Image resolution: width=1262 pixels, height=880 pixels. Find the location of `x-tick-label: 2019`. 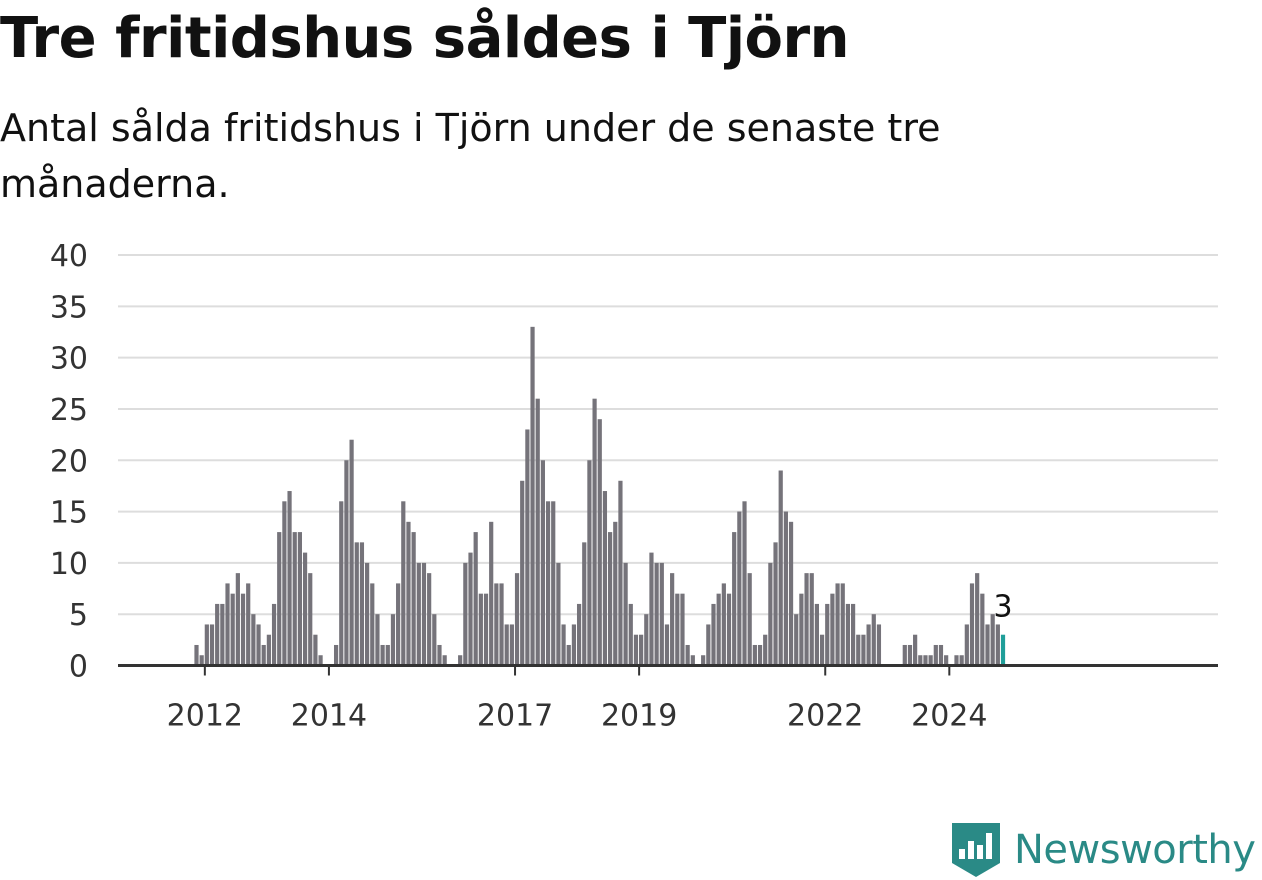

x-tick-label: 2019 is located at coordinates (639, 716).